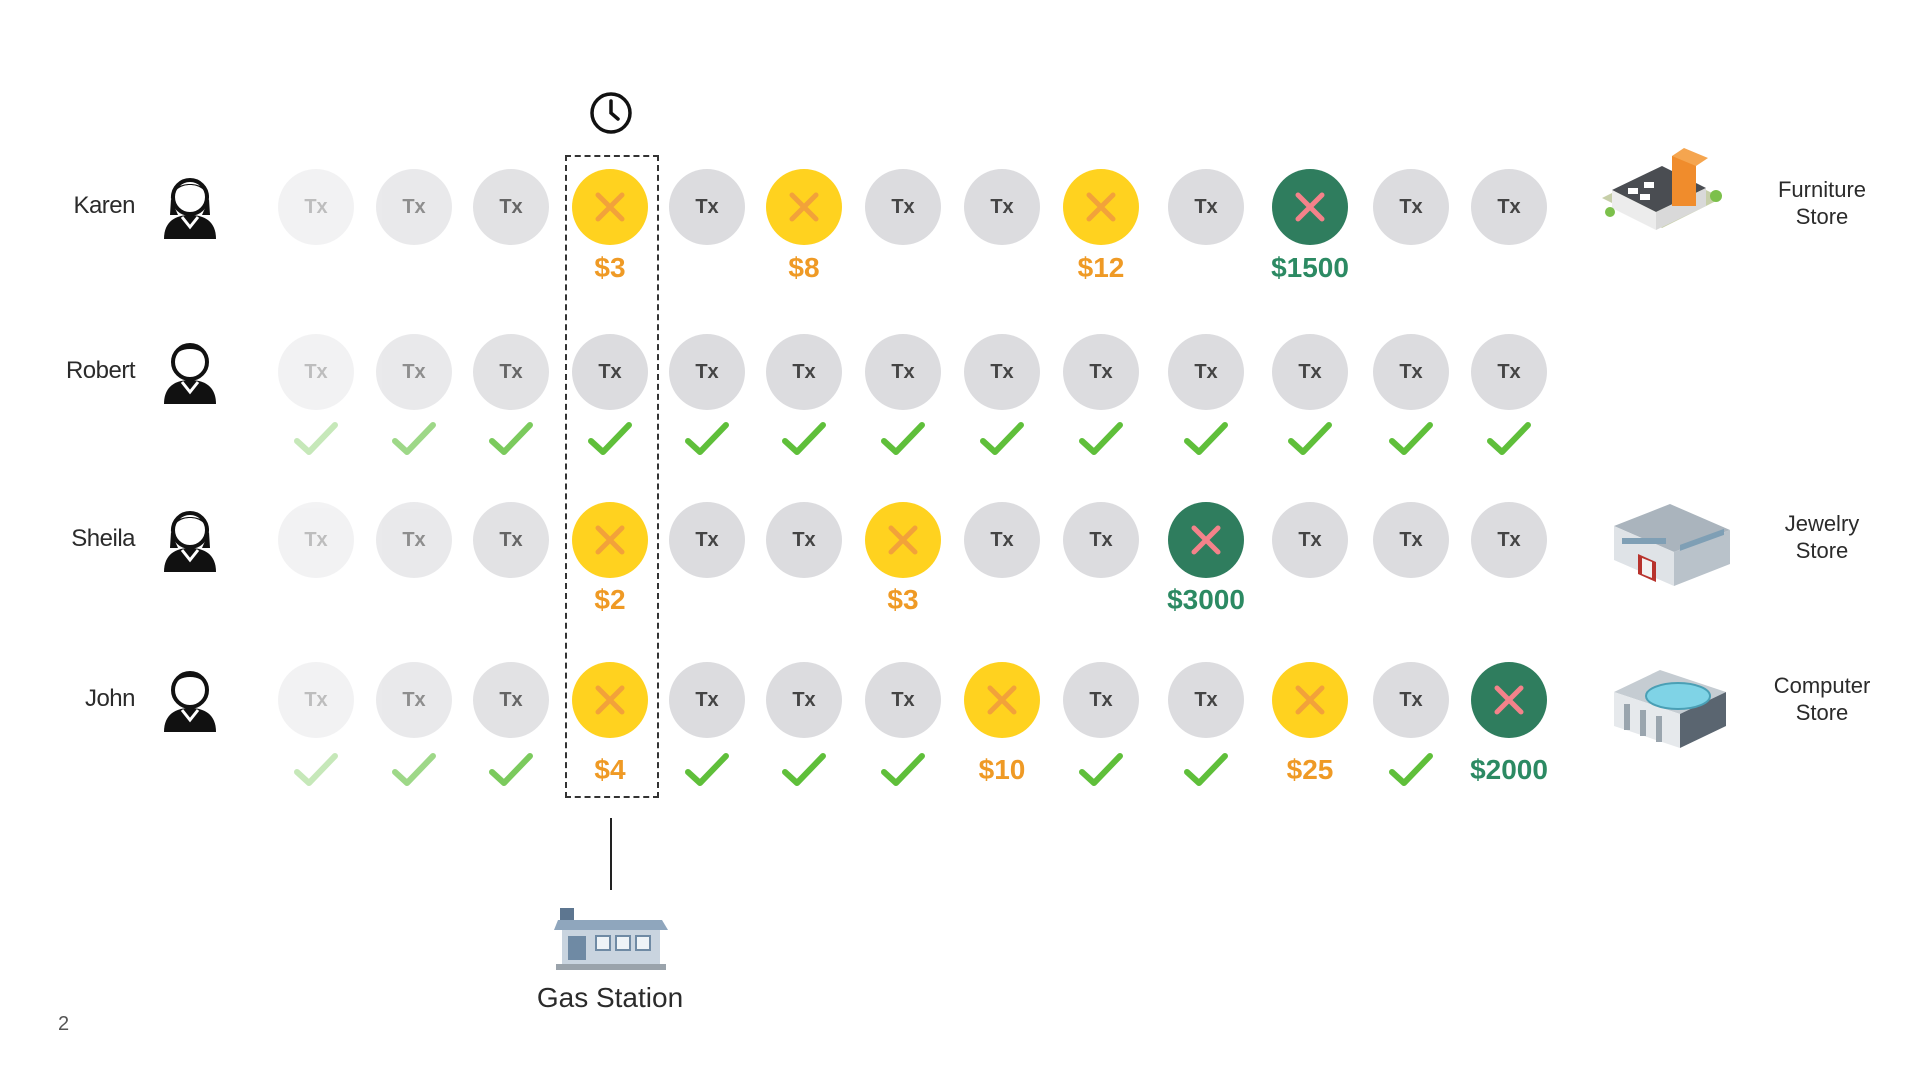 The width and height of the screenshot is (1920, 1080). Describe the element at coordinates (1310, 769) in the screenshot. I see `fraud-amount: $25` at that location.